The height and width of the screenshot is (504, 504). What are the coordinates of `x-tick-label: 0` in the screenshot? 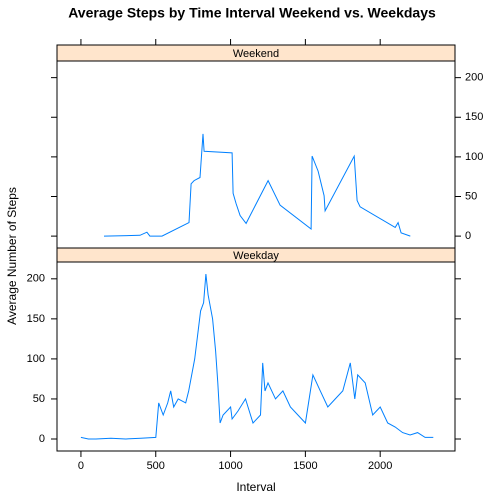 It's located at (81, 466).